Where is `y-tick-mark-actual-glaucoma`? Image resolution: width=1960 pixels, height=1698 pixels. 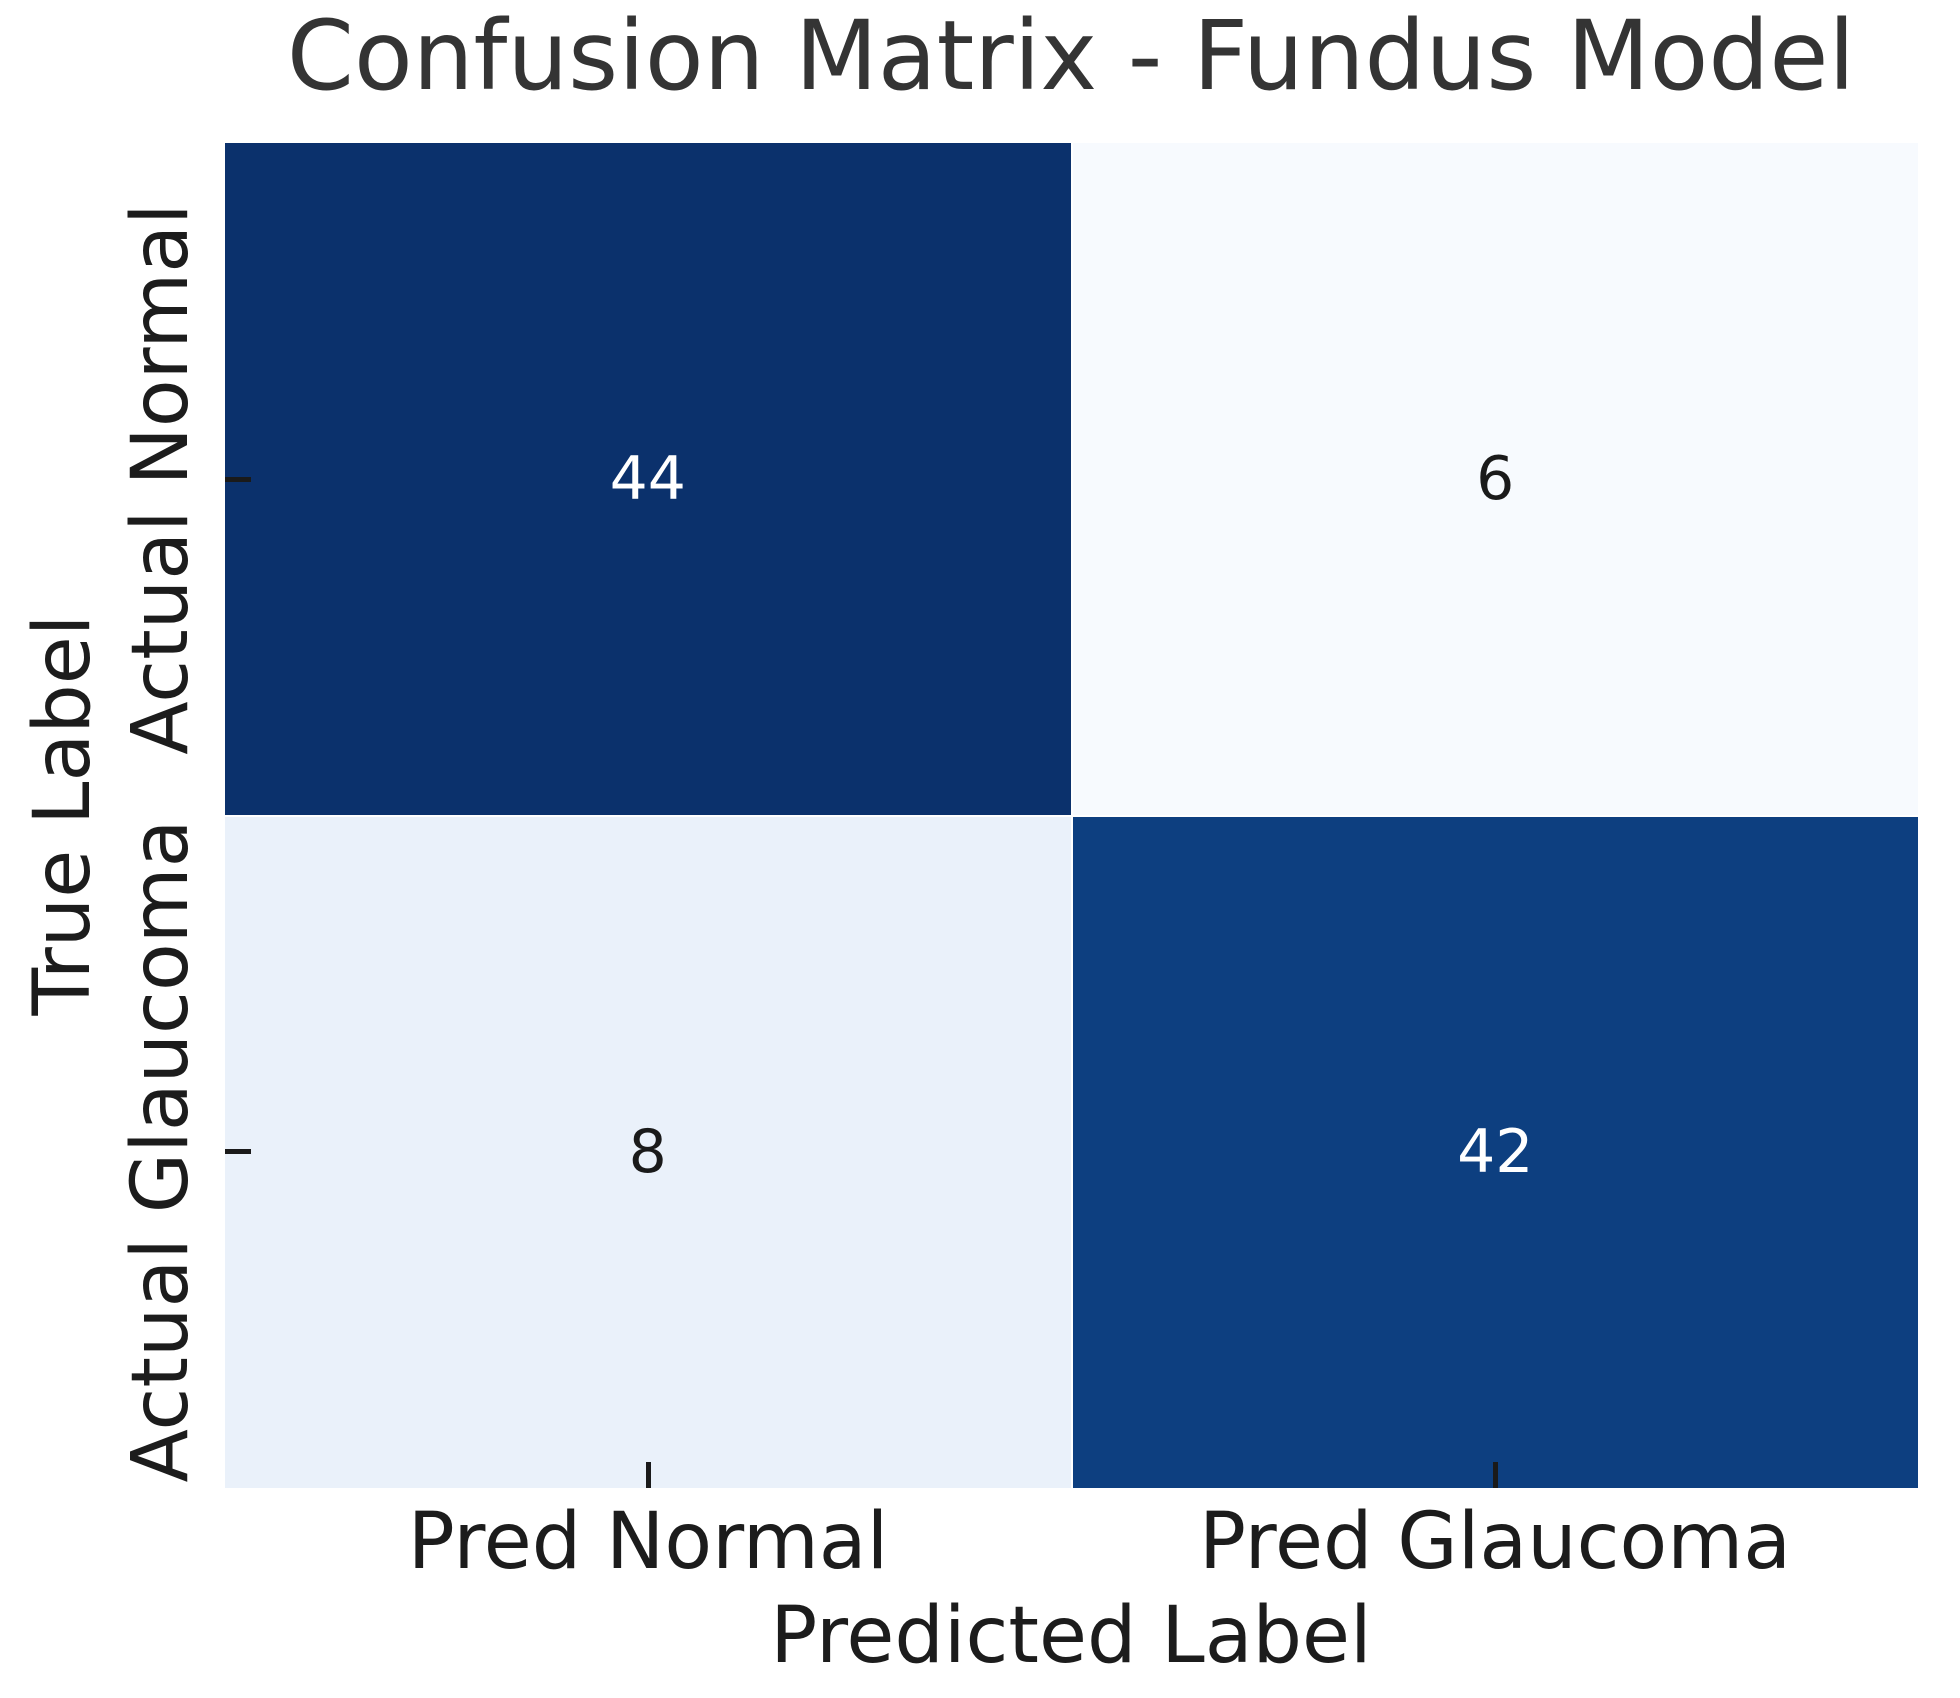 y-tick-mark-actual-glaucoma is located at coordinates (238, 1151).